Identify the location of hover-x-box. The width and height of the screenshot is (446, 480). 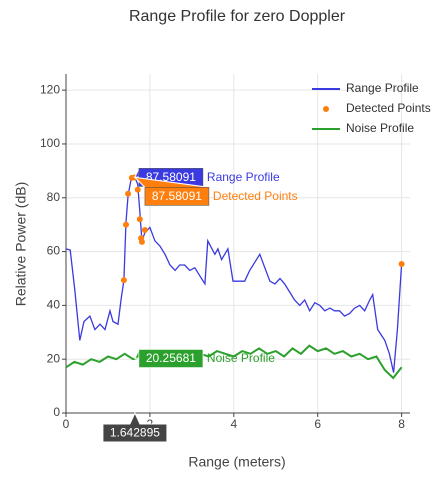
(135, 427).